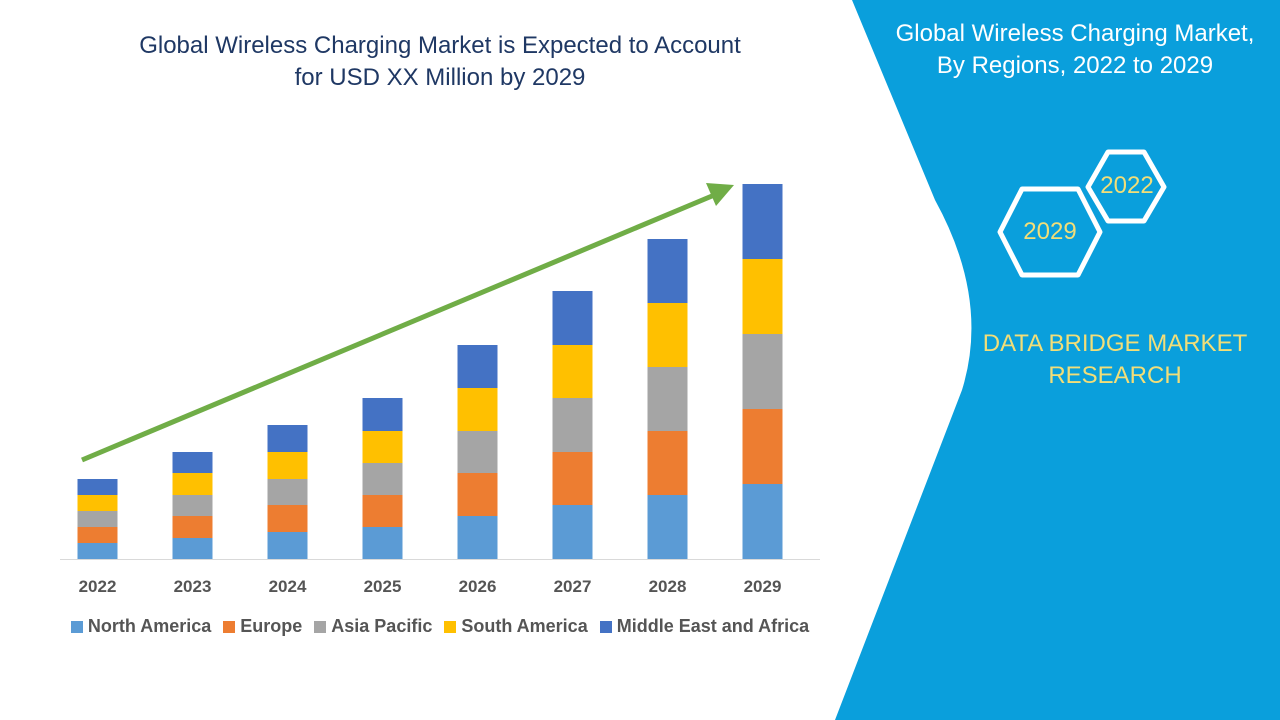 This screenshot has width=1280, height=720. What do you see at coordinates (382, 626) in the screenshot?
I see `legend-label: Asia Pacific` at bounding box center [382, 626].